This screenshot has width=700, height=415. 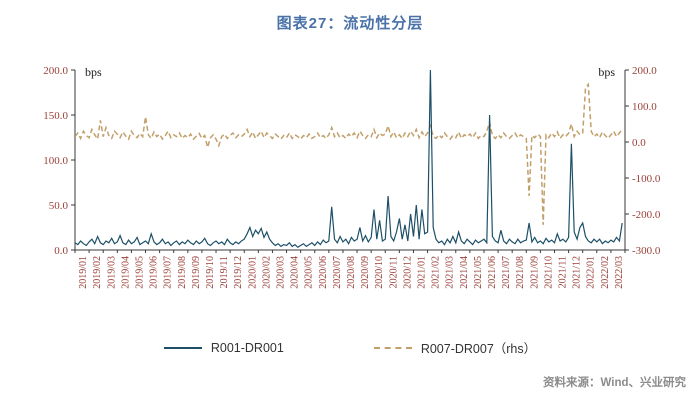 I want to click on left-axis-tick-label: 150.0, so click(x=55, y=116).